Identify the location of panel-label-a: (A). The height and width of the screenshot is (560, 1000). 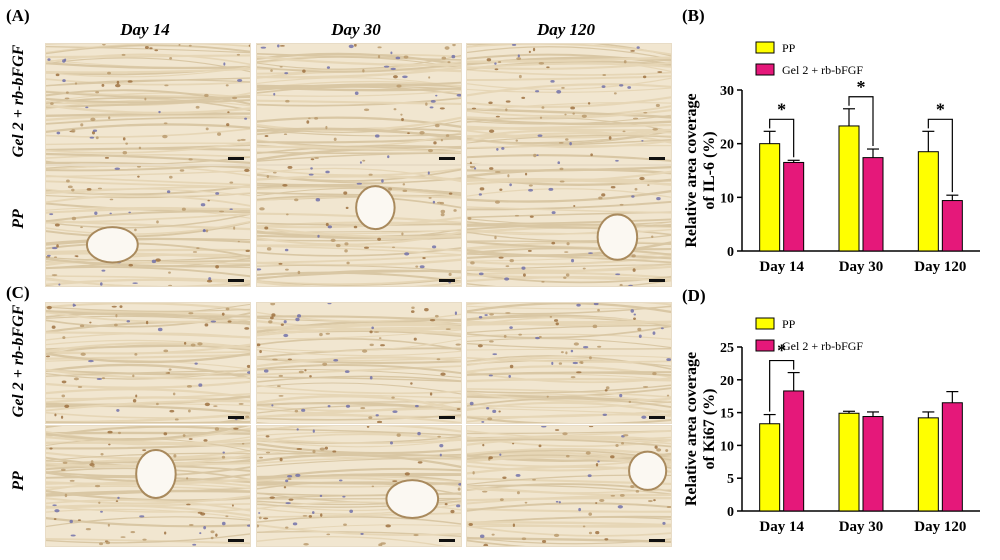
(18, 15).